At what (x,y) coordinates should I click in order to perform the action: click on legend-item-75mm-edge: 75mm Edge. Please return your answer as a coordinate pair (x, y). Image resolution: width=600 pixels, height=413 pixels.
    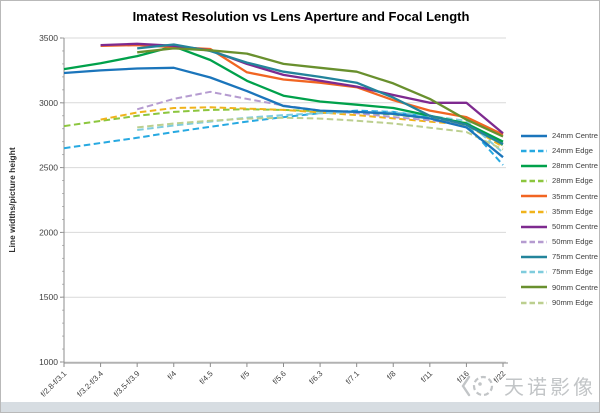
    Looking at the image, I should click on (559, 272).